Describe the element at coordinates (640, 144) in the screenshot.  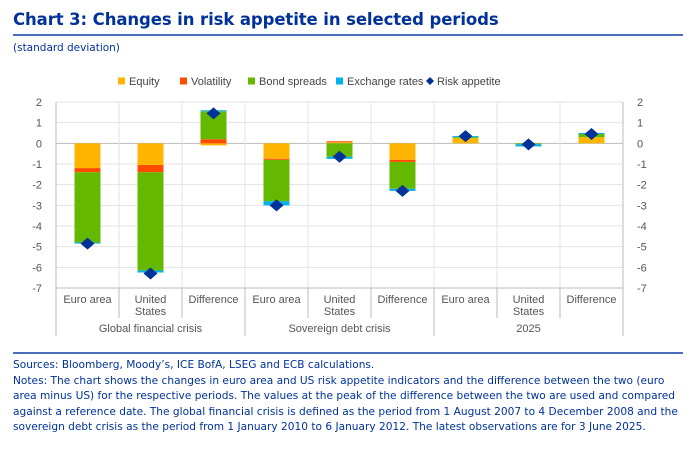
I see `y-tick-label-right: 0` at that location.